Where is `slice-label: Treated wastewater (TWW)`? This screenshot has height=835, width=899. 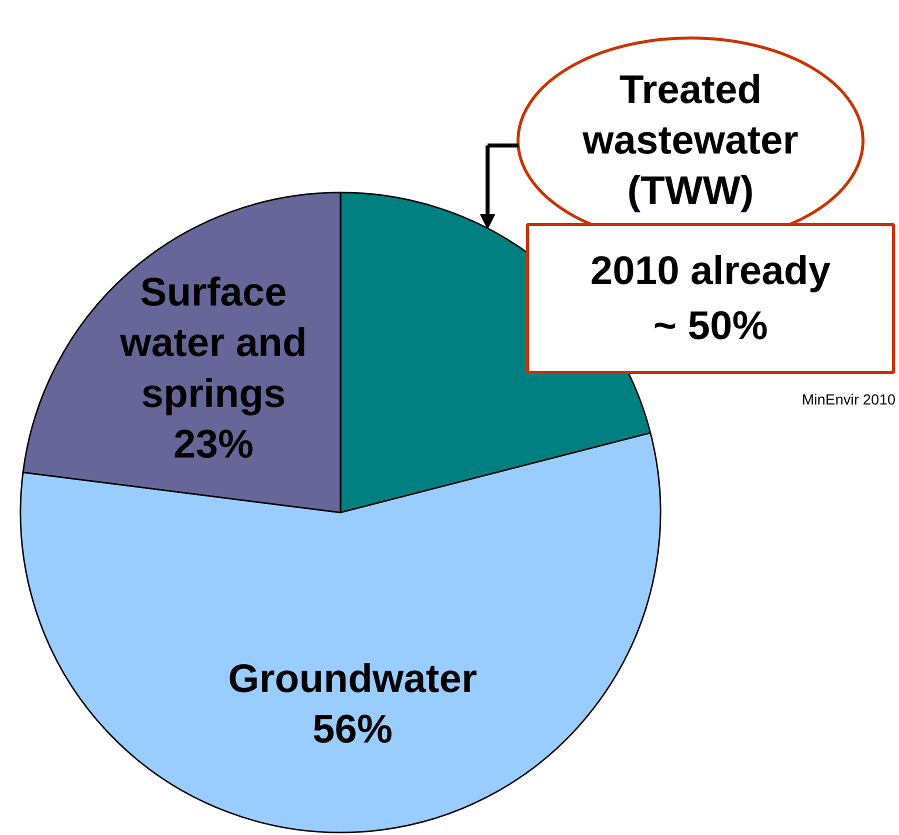
slice-label: Treated wastewater (TWW) is located at coordinates (690, 141).